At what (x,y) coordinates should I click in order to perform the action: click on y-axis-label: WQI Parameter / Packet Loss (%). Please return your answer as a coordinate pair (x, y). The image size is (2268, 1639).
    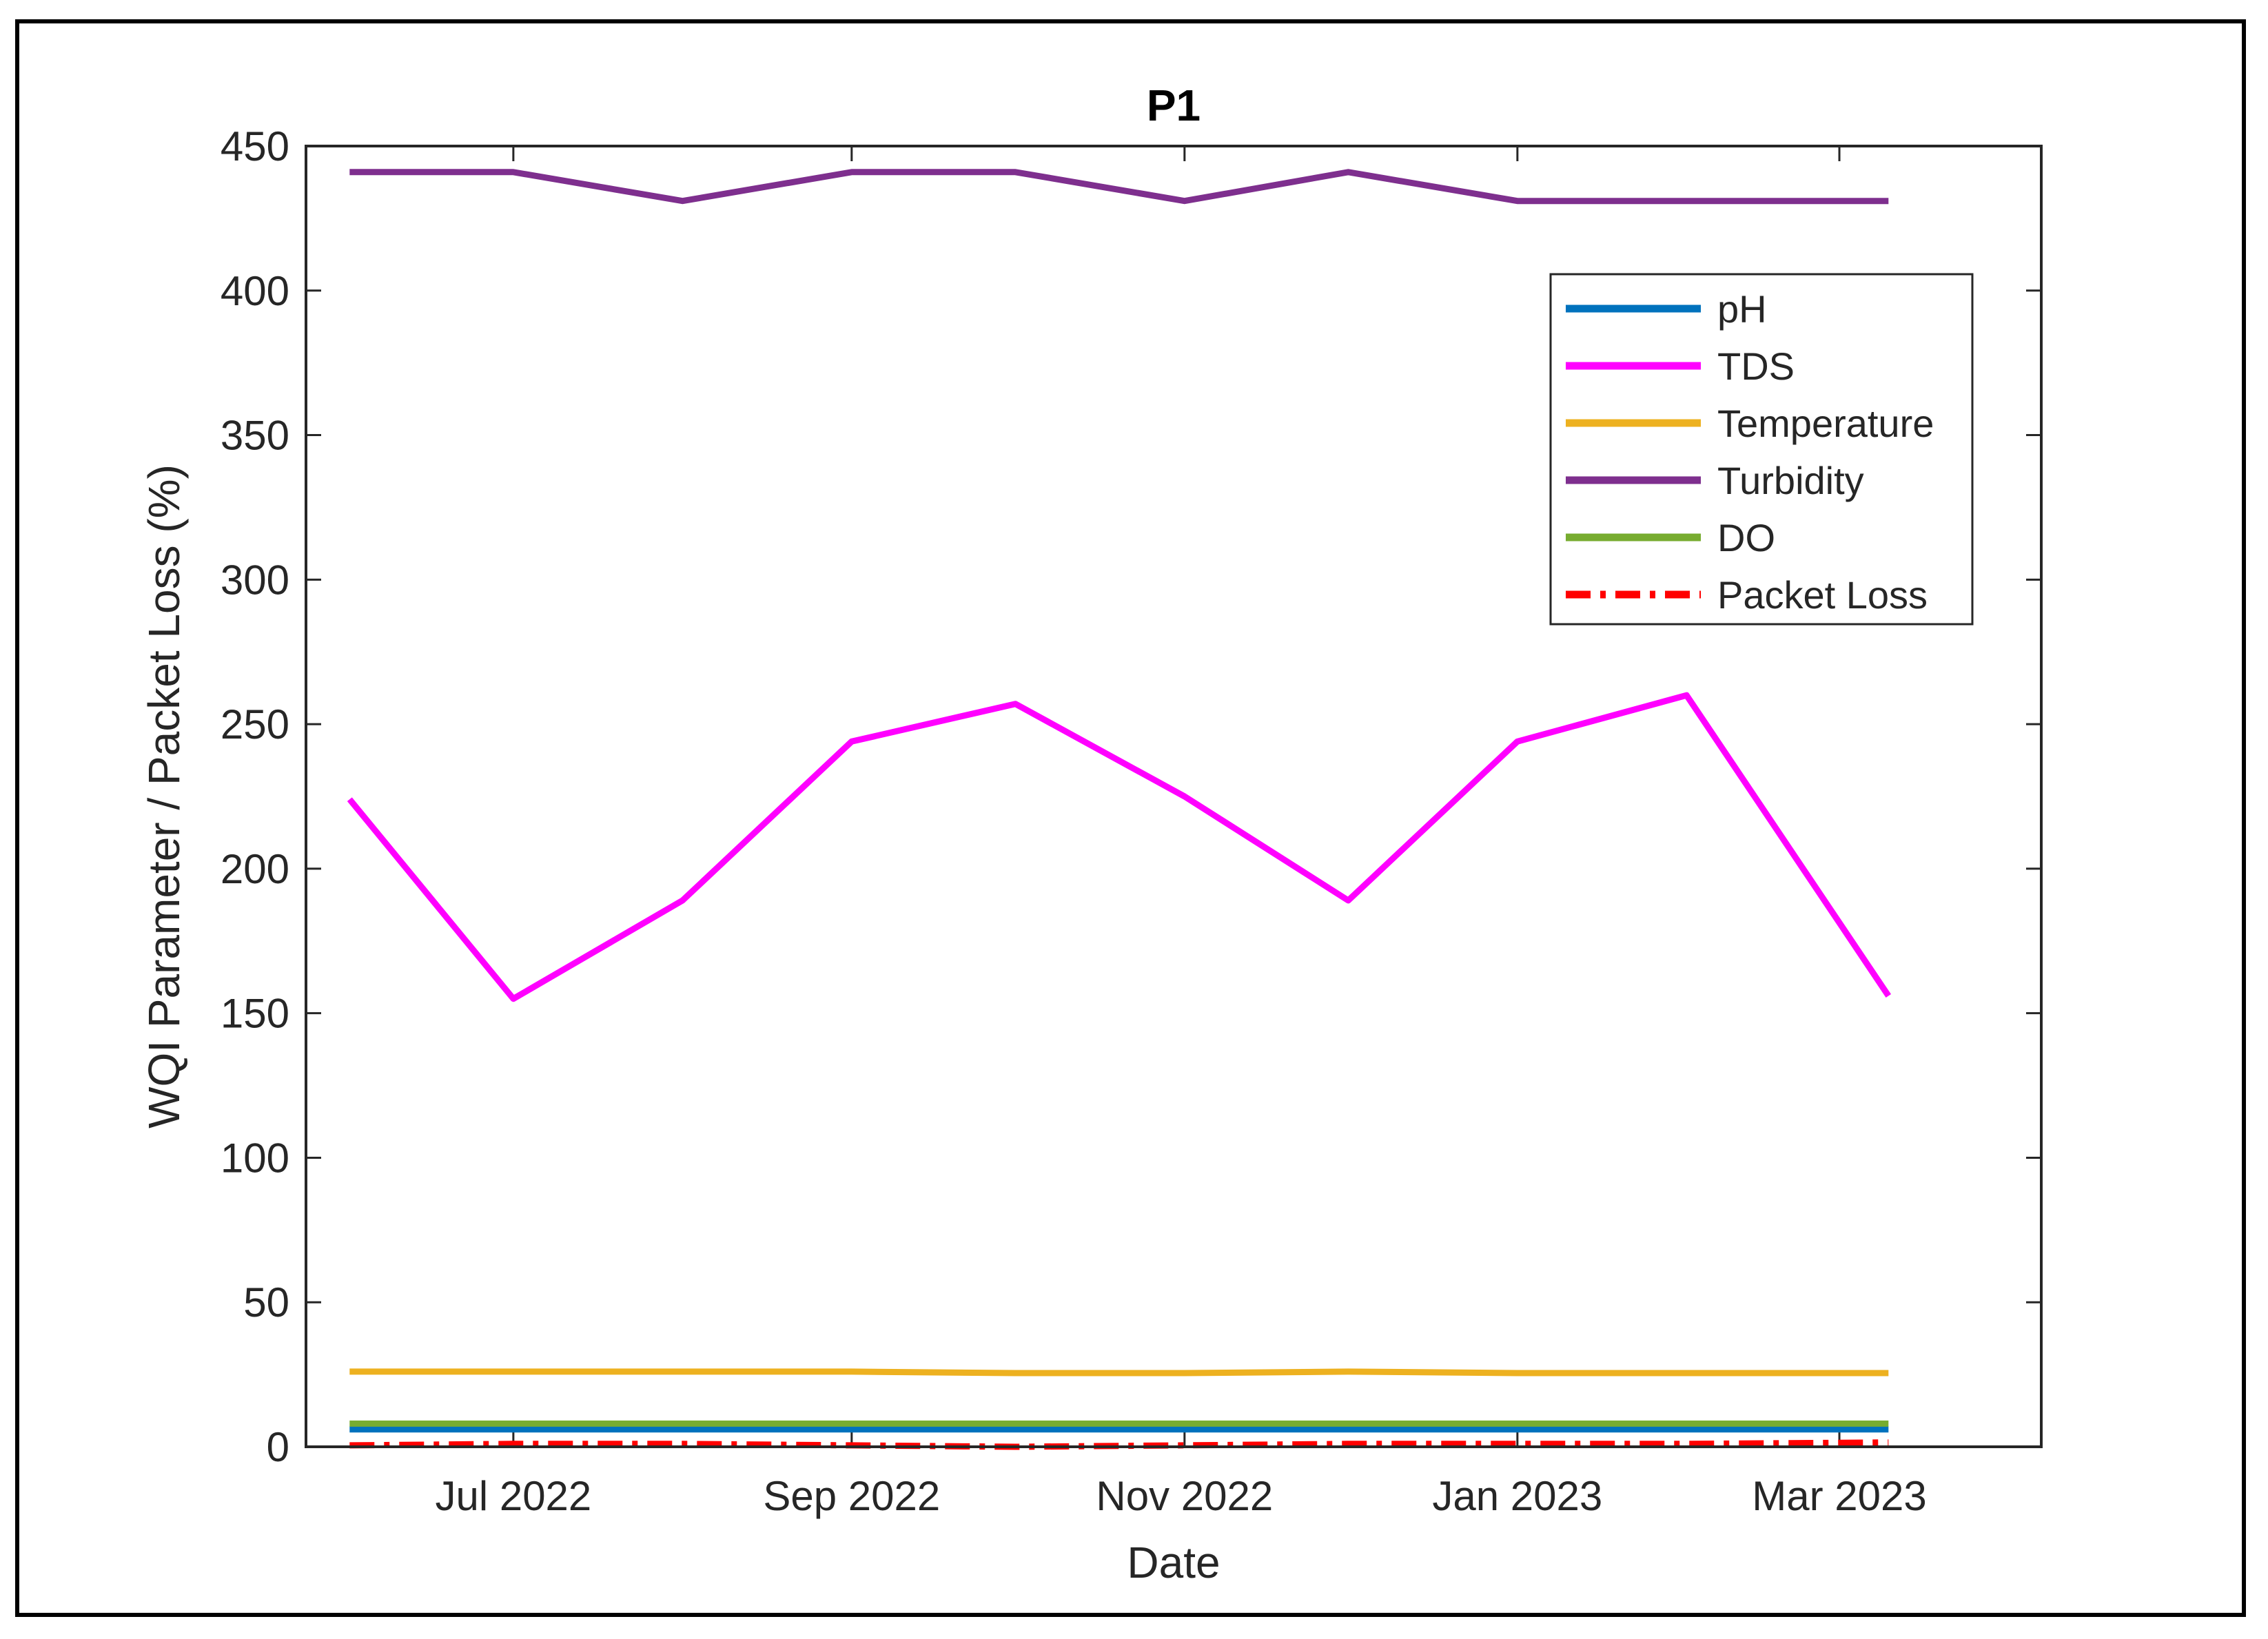
    Looking at the image, I should click on (164, 796).